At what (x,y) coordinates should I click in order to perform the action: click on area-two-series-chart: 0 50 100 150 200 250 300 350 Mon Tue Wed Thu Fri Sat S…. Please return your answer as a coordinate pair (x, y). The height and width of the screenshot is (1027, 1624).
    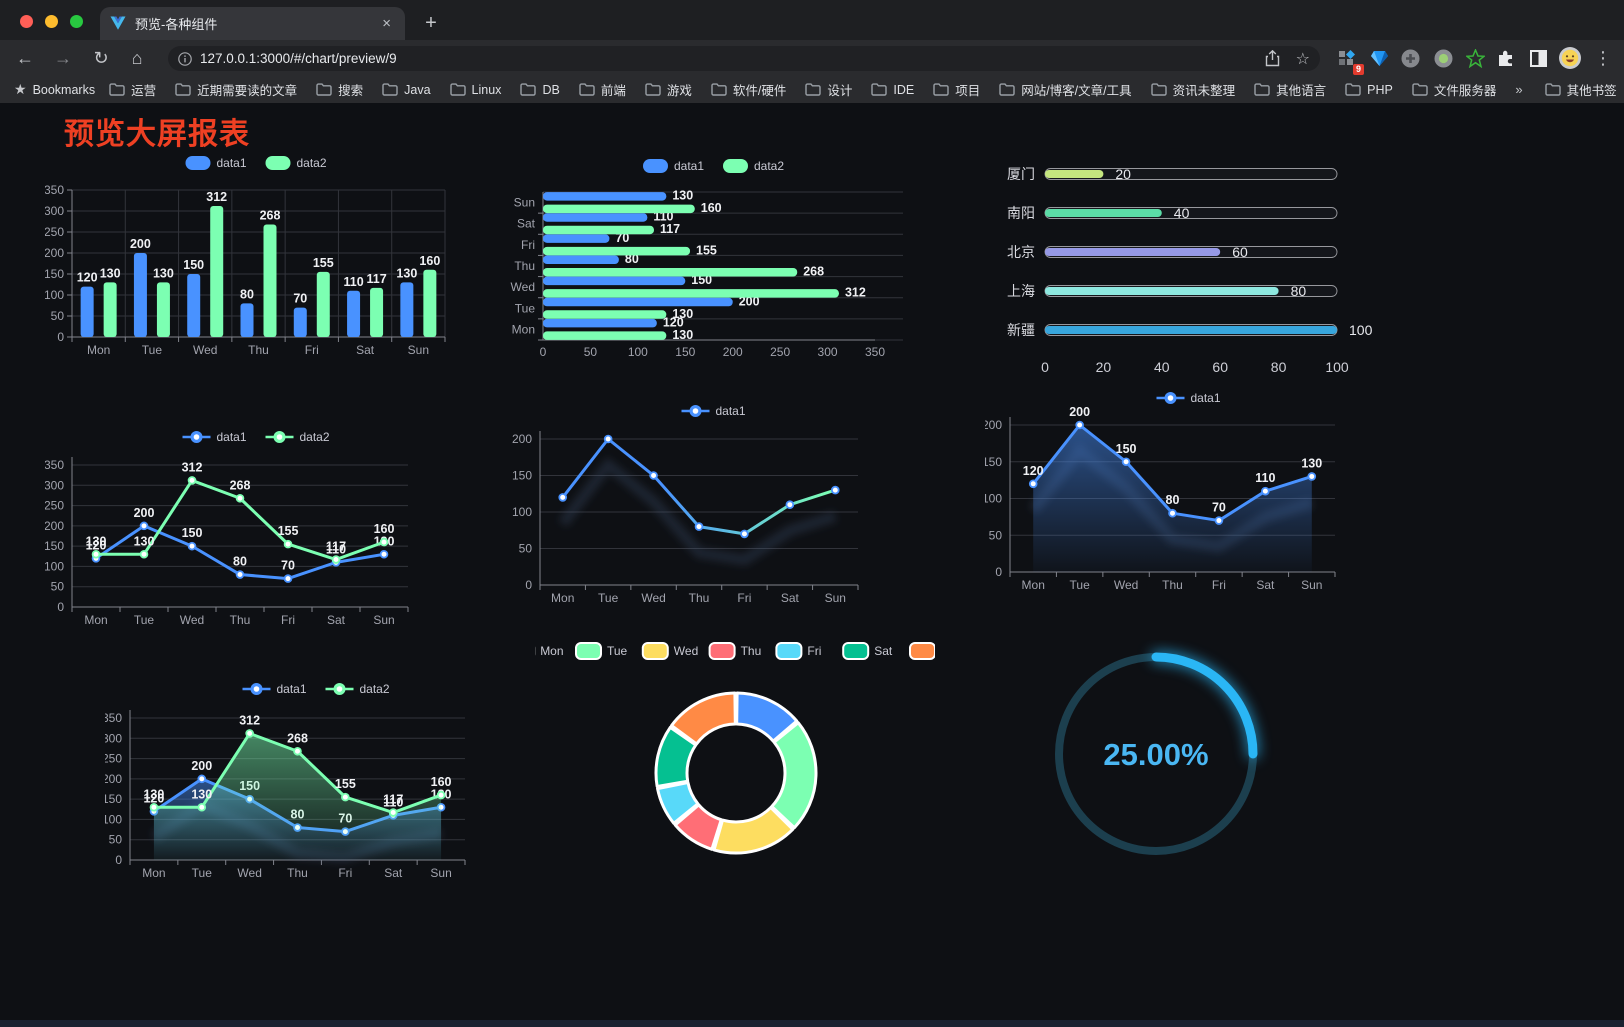
    Looking at the image, I should click on (316, 783).